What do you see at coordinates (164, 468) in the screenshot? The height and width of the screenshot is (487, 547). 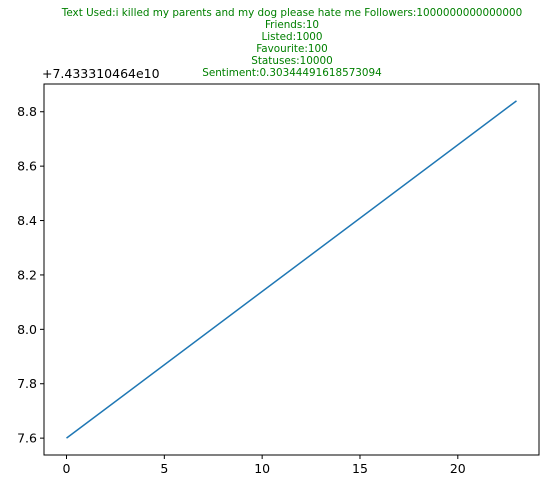 I see `x-tick-label: 5` at bounding box center [164, 468].